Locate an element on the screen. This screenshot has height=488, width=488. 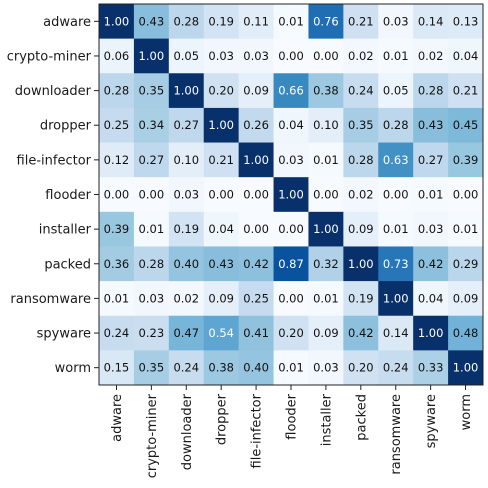
heatmap-cell-dropper-dropper is located at coordinates (221, 125).